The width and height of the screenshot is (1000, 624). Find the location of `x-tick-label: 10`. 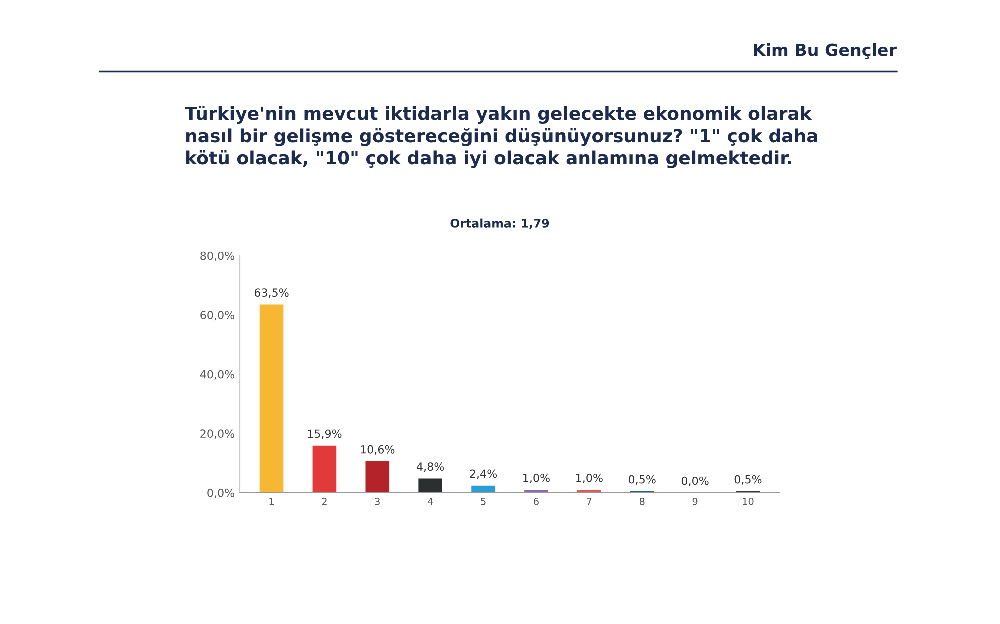

x-tick-label: 10 is located at coordinates (748, 502).